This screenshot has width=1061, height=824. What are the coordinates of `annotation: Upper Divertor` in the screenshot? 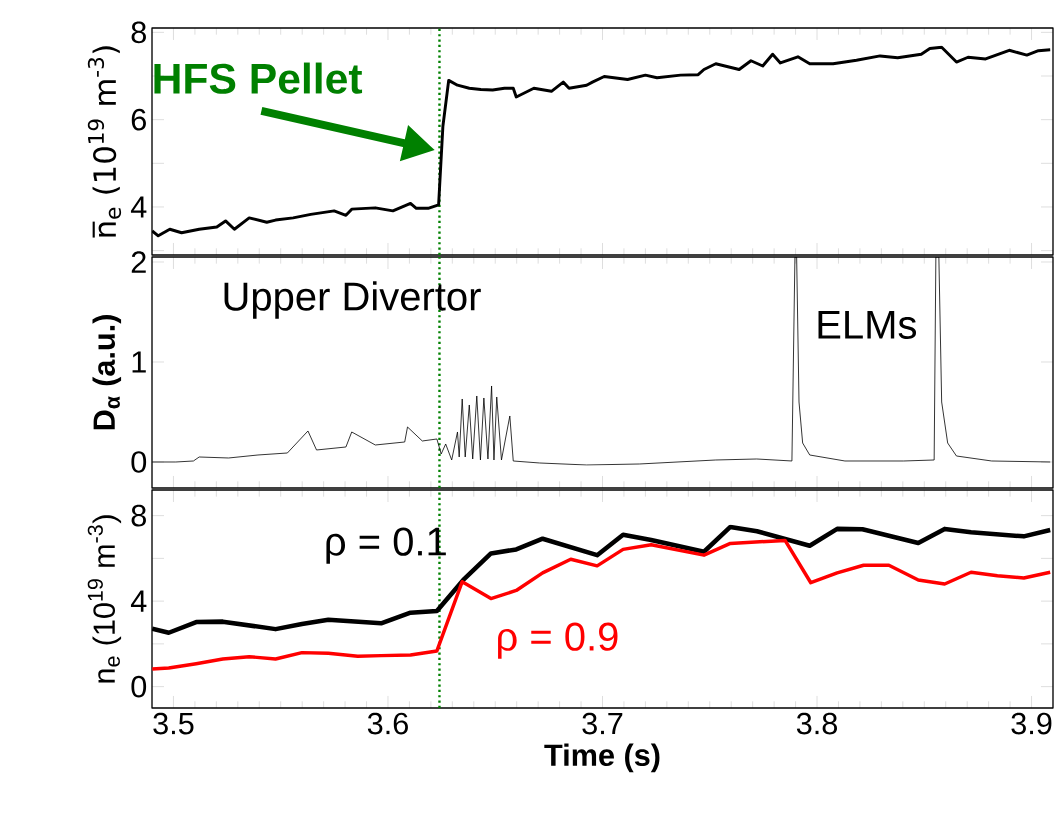 It's located at (352, 300).